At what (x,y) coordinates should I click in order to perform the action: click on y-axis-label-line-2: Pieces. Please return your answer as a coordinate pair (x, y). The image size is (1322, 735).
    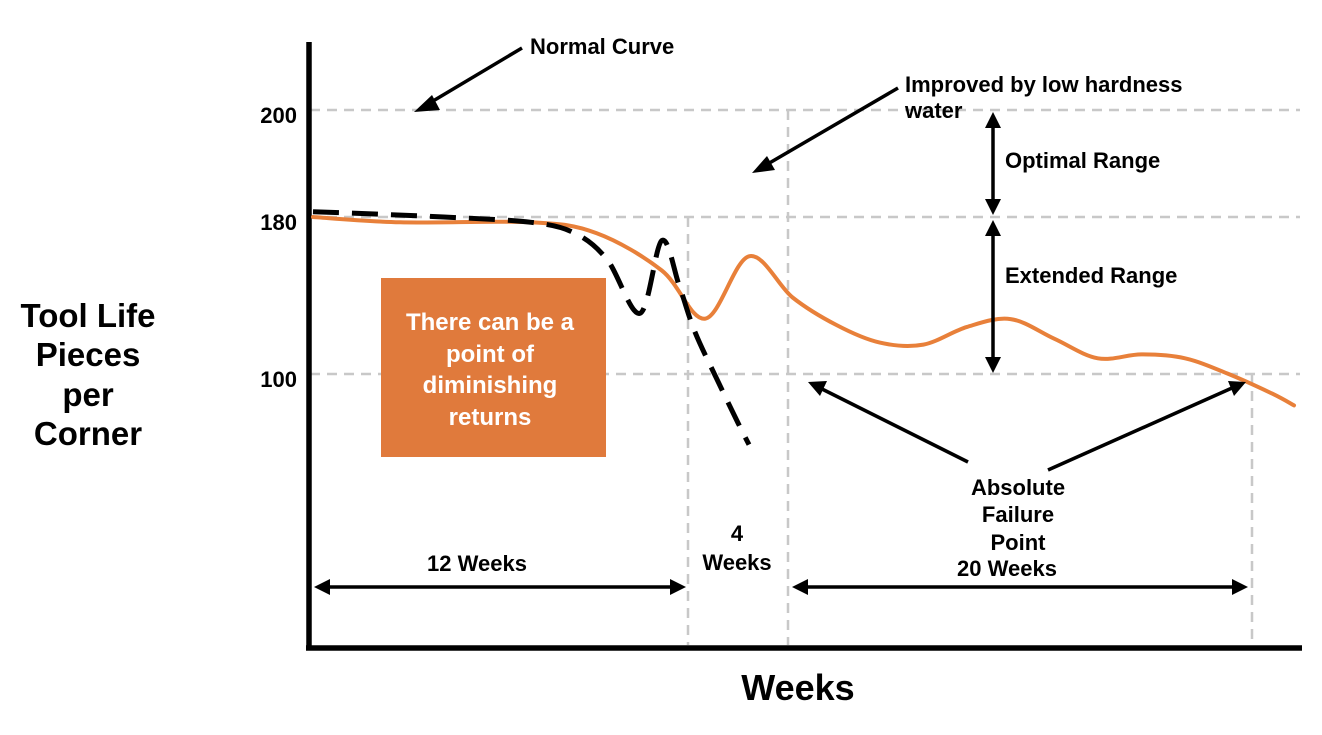
    Looking at the image, I should click on (88, 354).